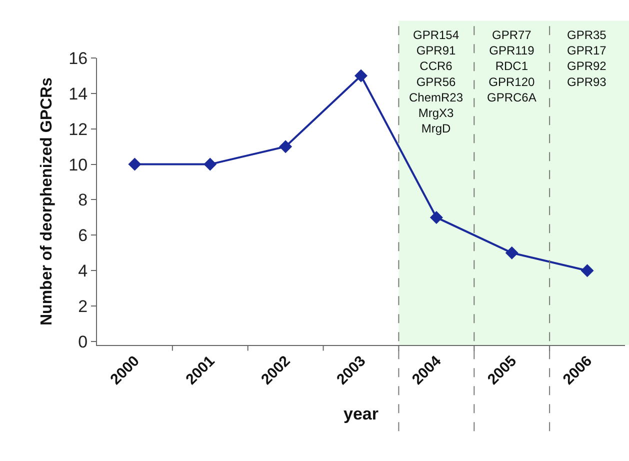 This screenshot has height=461, width=629. I want to click on band-label: GPR77 GPR119 RDC1 GPR120 GPRC6A, so click(511, 66).